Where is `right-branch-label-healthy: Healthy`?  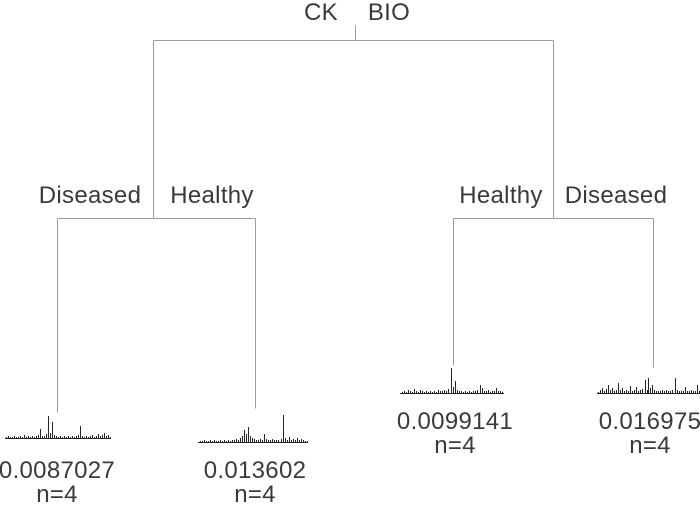 right-branch-label-healthy: Healthy is located at coordinates (501, 195).